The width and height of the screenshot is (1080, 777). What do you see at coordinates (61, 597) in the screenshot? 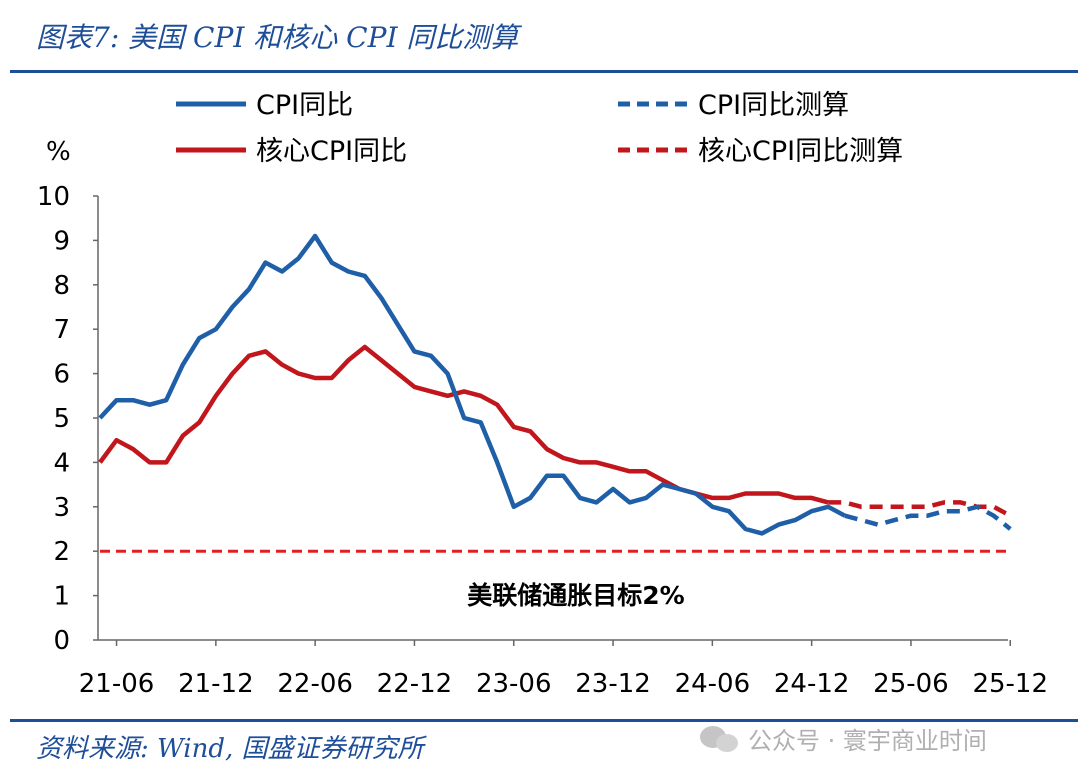
I see `y-tick-label: 1` at bounding box center [61, 597].